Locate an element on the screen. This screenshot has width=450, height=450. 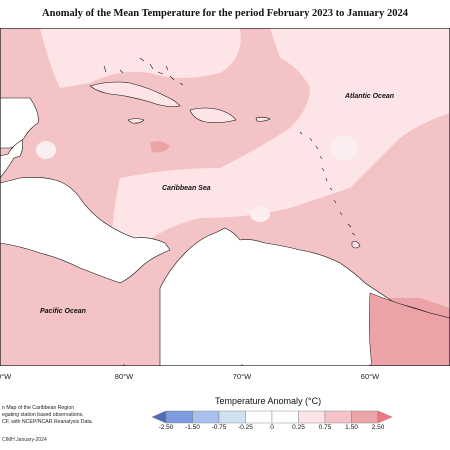
label-caribbean-sea: Caribbean Sea is located at coordinates (186, 188).